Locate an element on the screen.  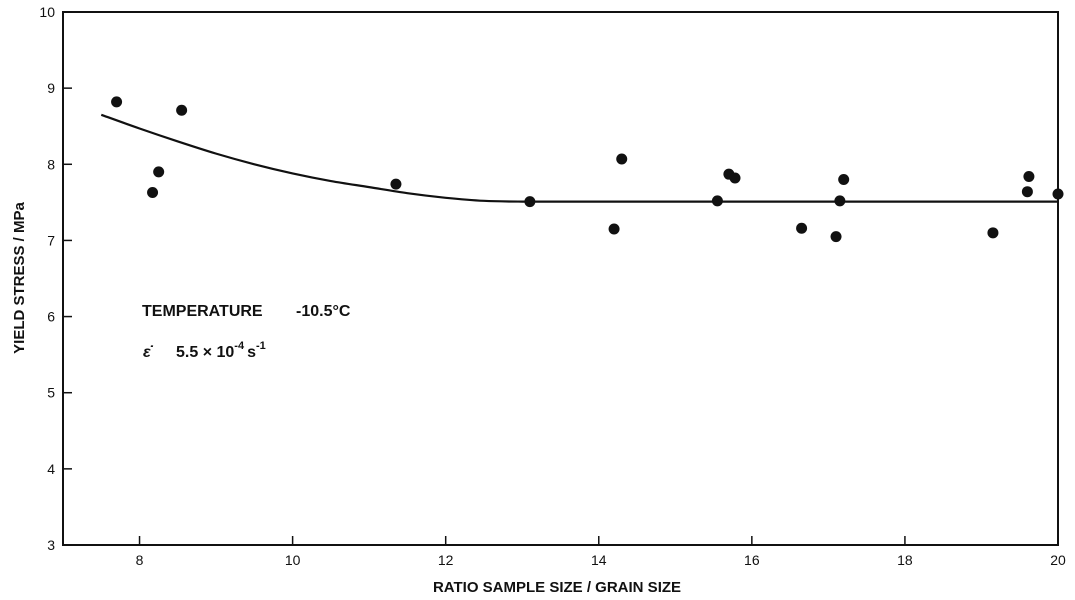
temperature-label: TEMPERATURE is located at coordinates (202, 311).